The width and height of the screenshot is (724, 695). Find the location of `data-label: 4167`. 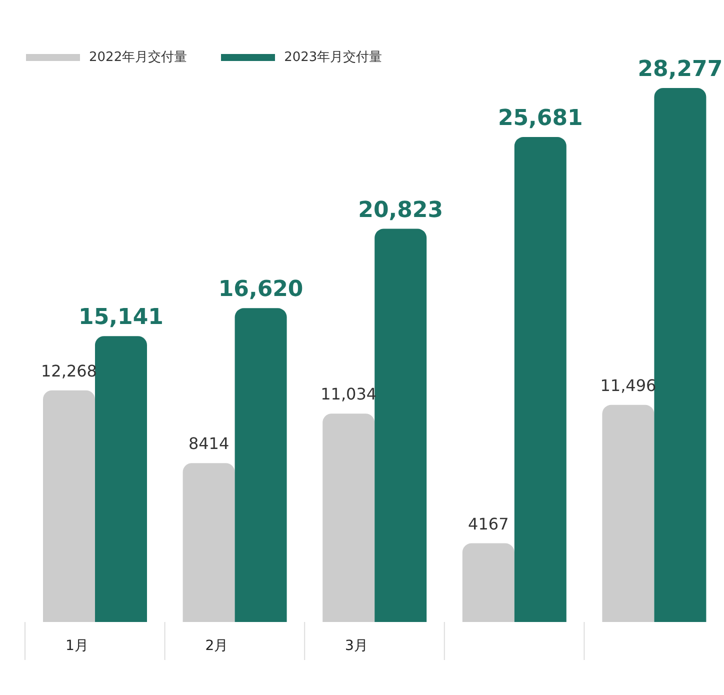

data-label: 4167 is located at coordinates (488, 524).